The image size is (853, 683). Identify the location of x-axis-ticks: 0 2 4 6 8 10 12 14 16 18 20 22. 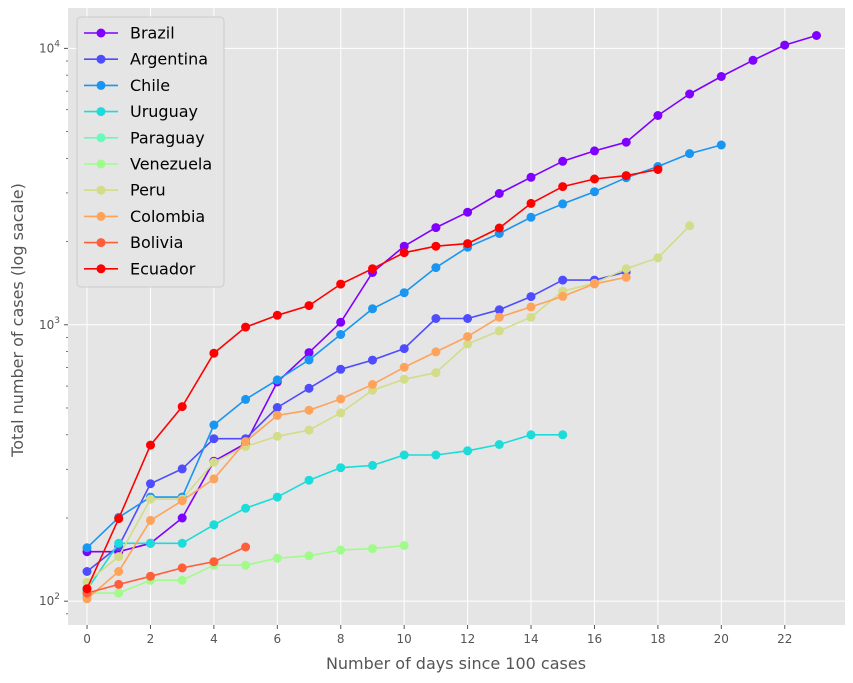
(437, 635).